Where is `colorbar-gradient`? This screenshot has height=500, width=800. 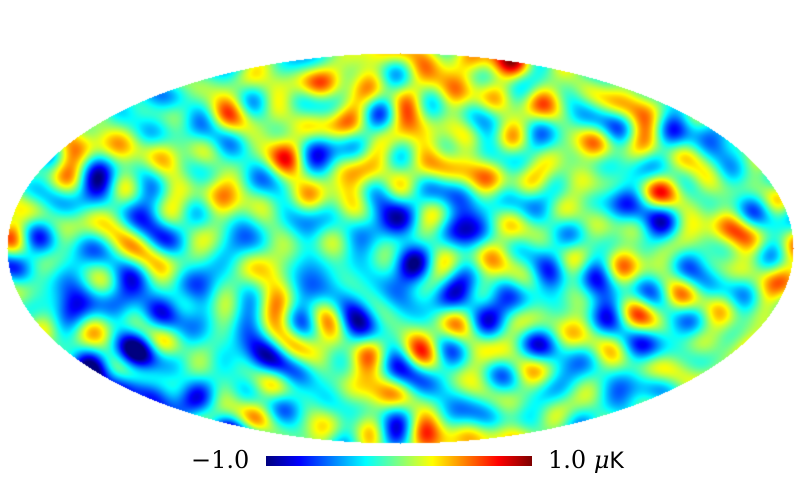
colorbar-gradient is located at coordinates (399, 461).